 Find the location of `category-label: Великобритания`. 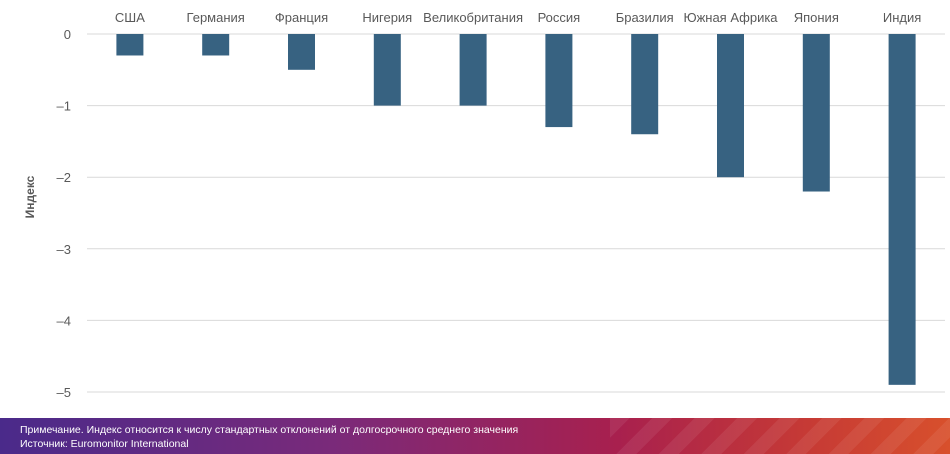

category-label: Великобритания is located at coordinates (473, 17).